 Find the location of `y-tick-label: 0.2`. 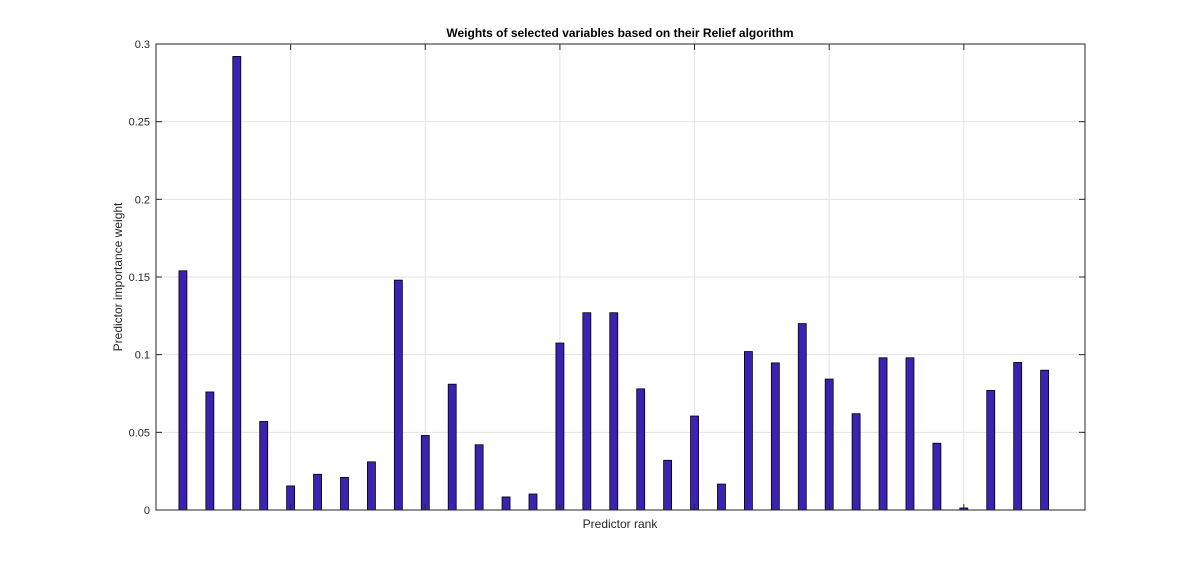

y-tick-label: 0.2 is located at coordinates (142, 200).